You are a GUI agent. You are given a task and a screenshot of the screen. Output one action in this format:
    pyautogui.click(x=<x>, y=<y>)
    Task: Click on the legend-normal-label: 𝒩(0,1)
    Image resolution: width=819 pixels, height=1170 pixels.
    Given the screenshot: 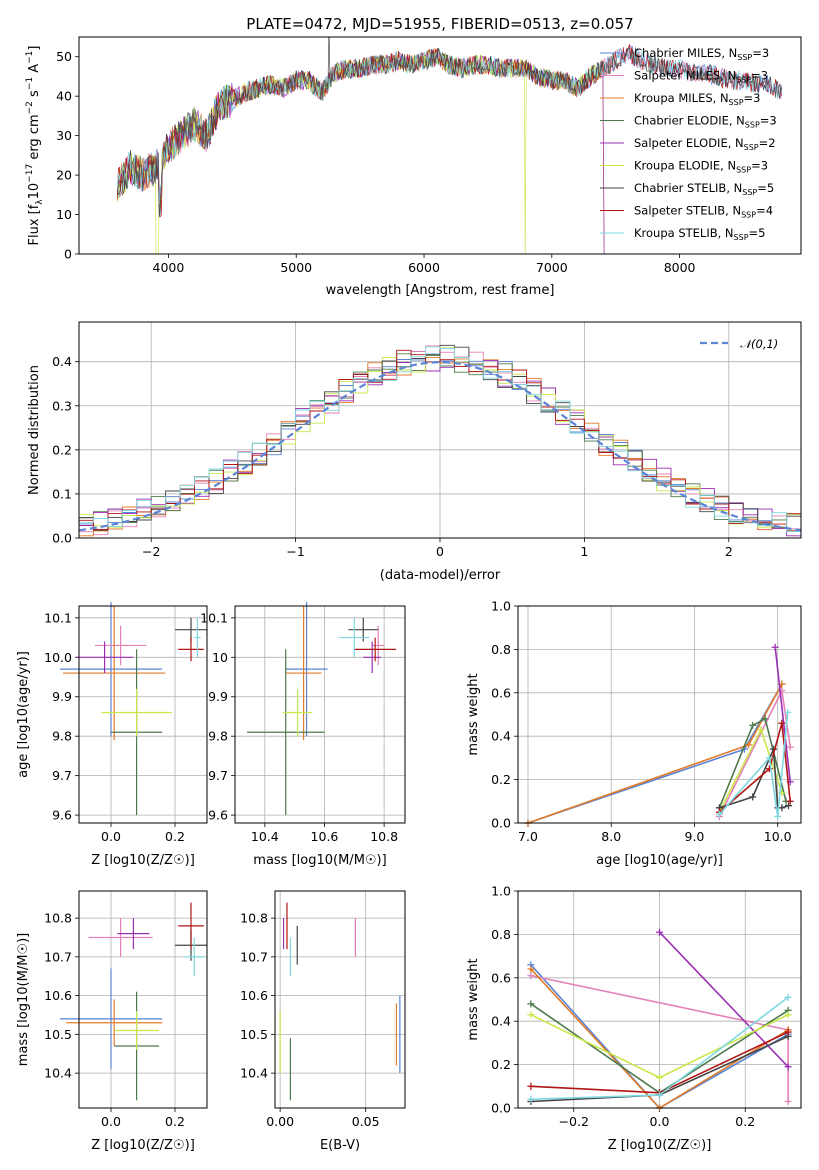 What is the action you would take?
    pyautogui.click(x=759, y=344)
    